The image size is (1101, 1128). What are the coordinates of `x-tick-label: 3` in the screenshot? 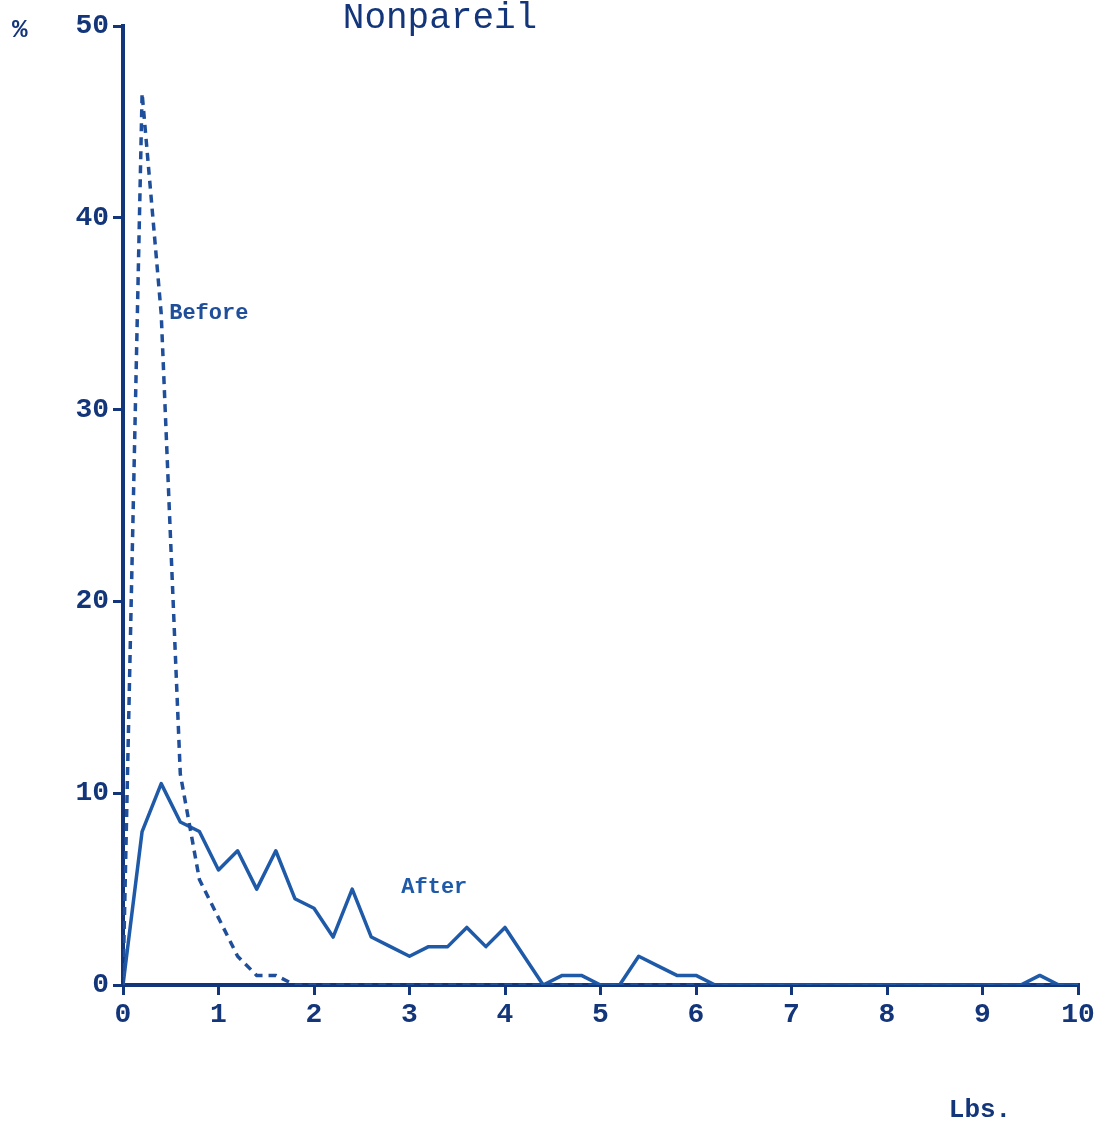 It's located at (409, 1014).